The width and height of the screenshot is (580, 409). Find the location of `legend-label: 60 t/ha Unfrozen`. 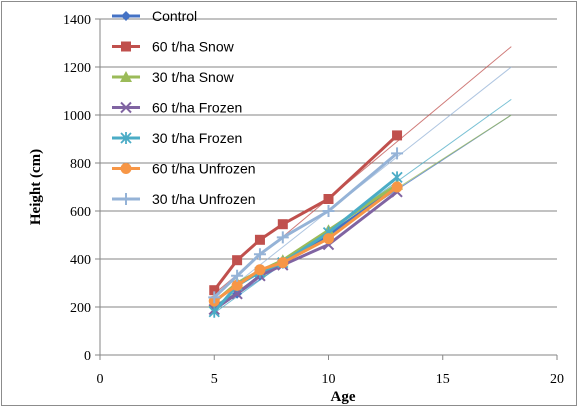

legend-label: 60 t/ha Unfrozen is located at coordinates (204, 169).